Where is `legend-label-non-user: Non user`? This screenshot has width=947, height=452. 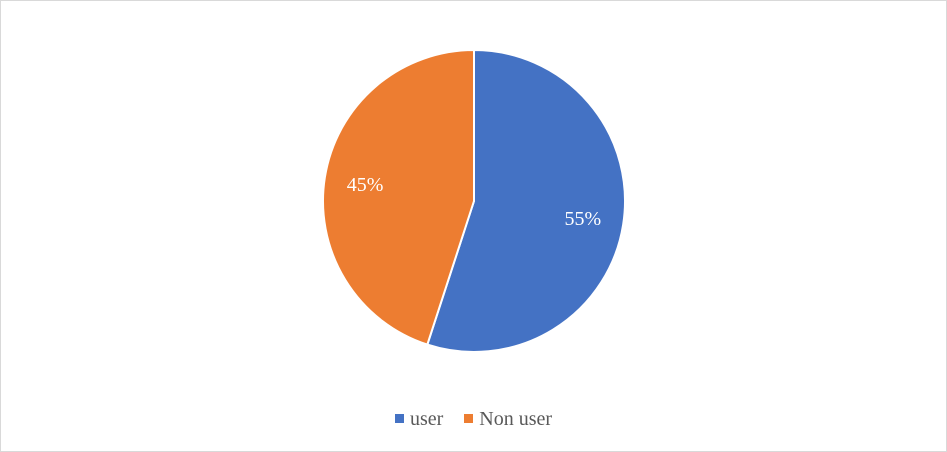
legend-label-non-user: Non user is located at coordinates (516, 419).